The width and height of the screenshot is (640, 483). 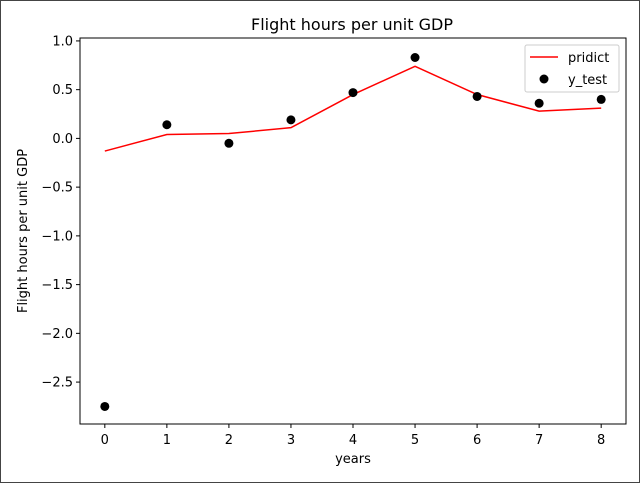 I want to click on x-tick-label: 1, so click(x=167, y=440).